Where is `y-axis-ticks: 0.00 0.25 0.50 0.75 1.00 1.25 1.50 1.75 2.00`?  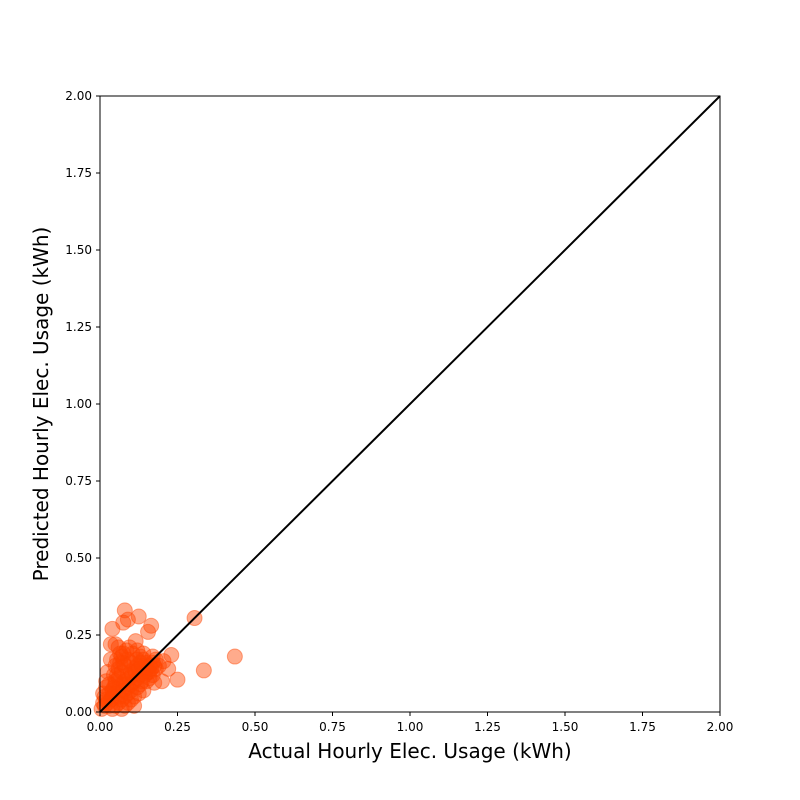 y-axis-ticks: 0.00 0.25 0.50 0.75 1.00 1.25 1.50 1.75 2.00 is located at coordinates (82, 404).